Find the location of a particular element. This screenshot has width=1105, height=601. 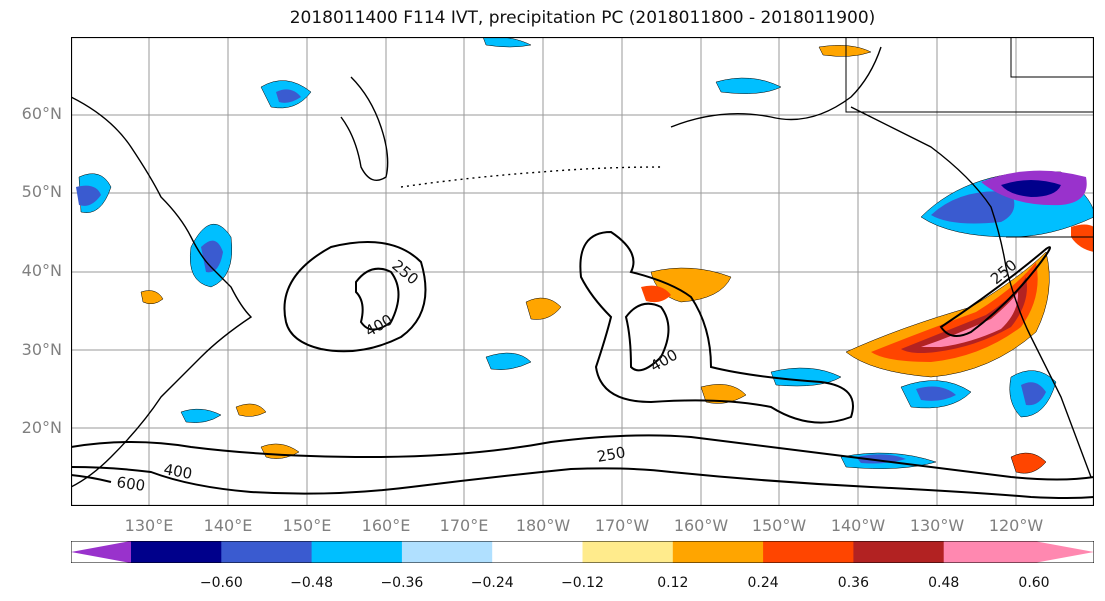

colorbar-tick-label: 0.24 is located at coordinates (763, 583).